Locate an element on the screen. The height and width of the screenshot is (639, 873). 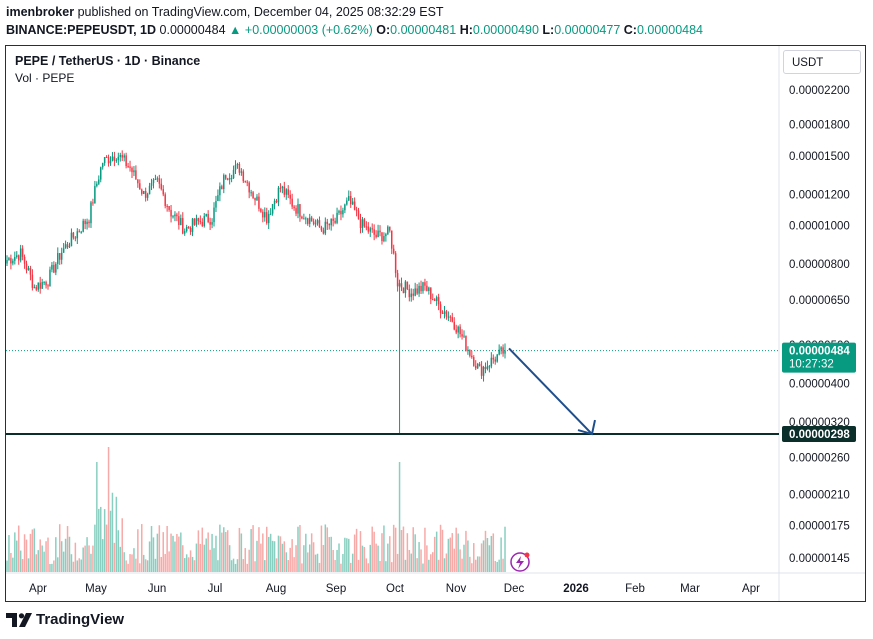
last-price: 0.00000484 is located at coordinates (192, 30).